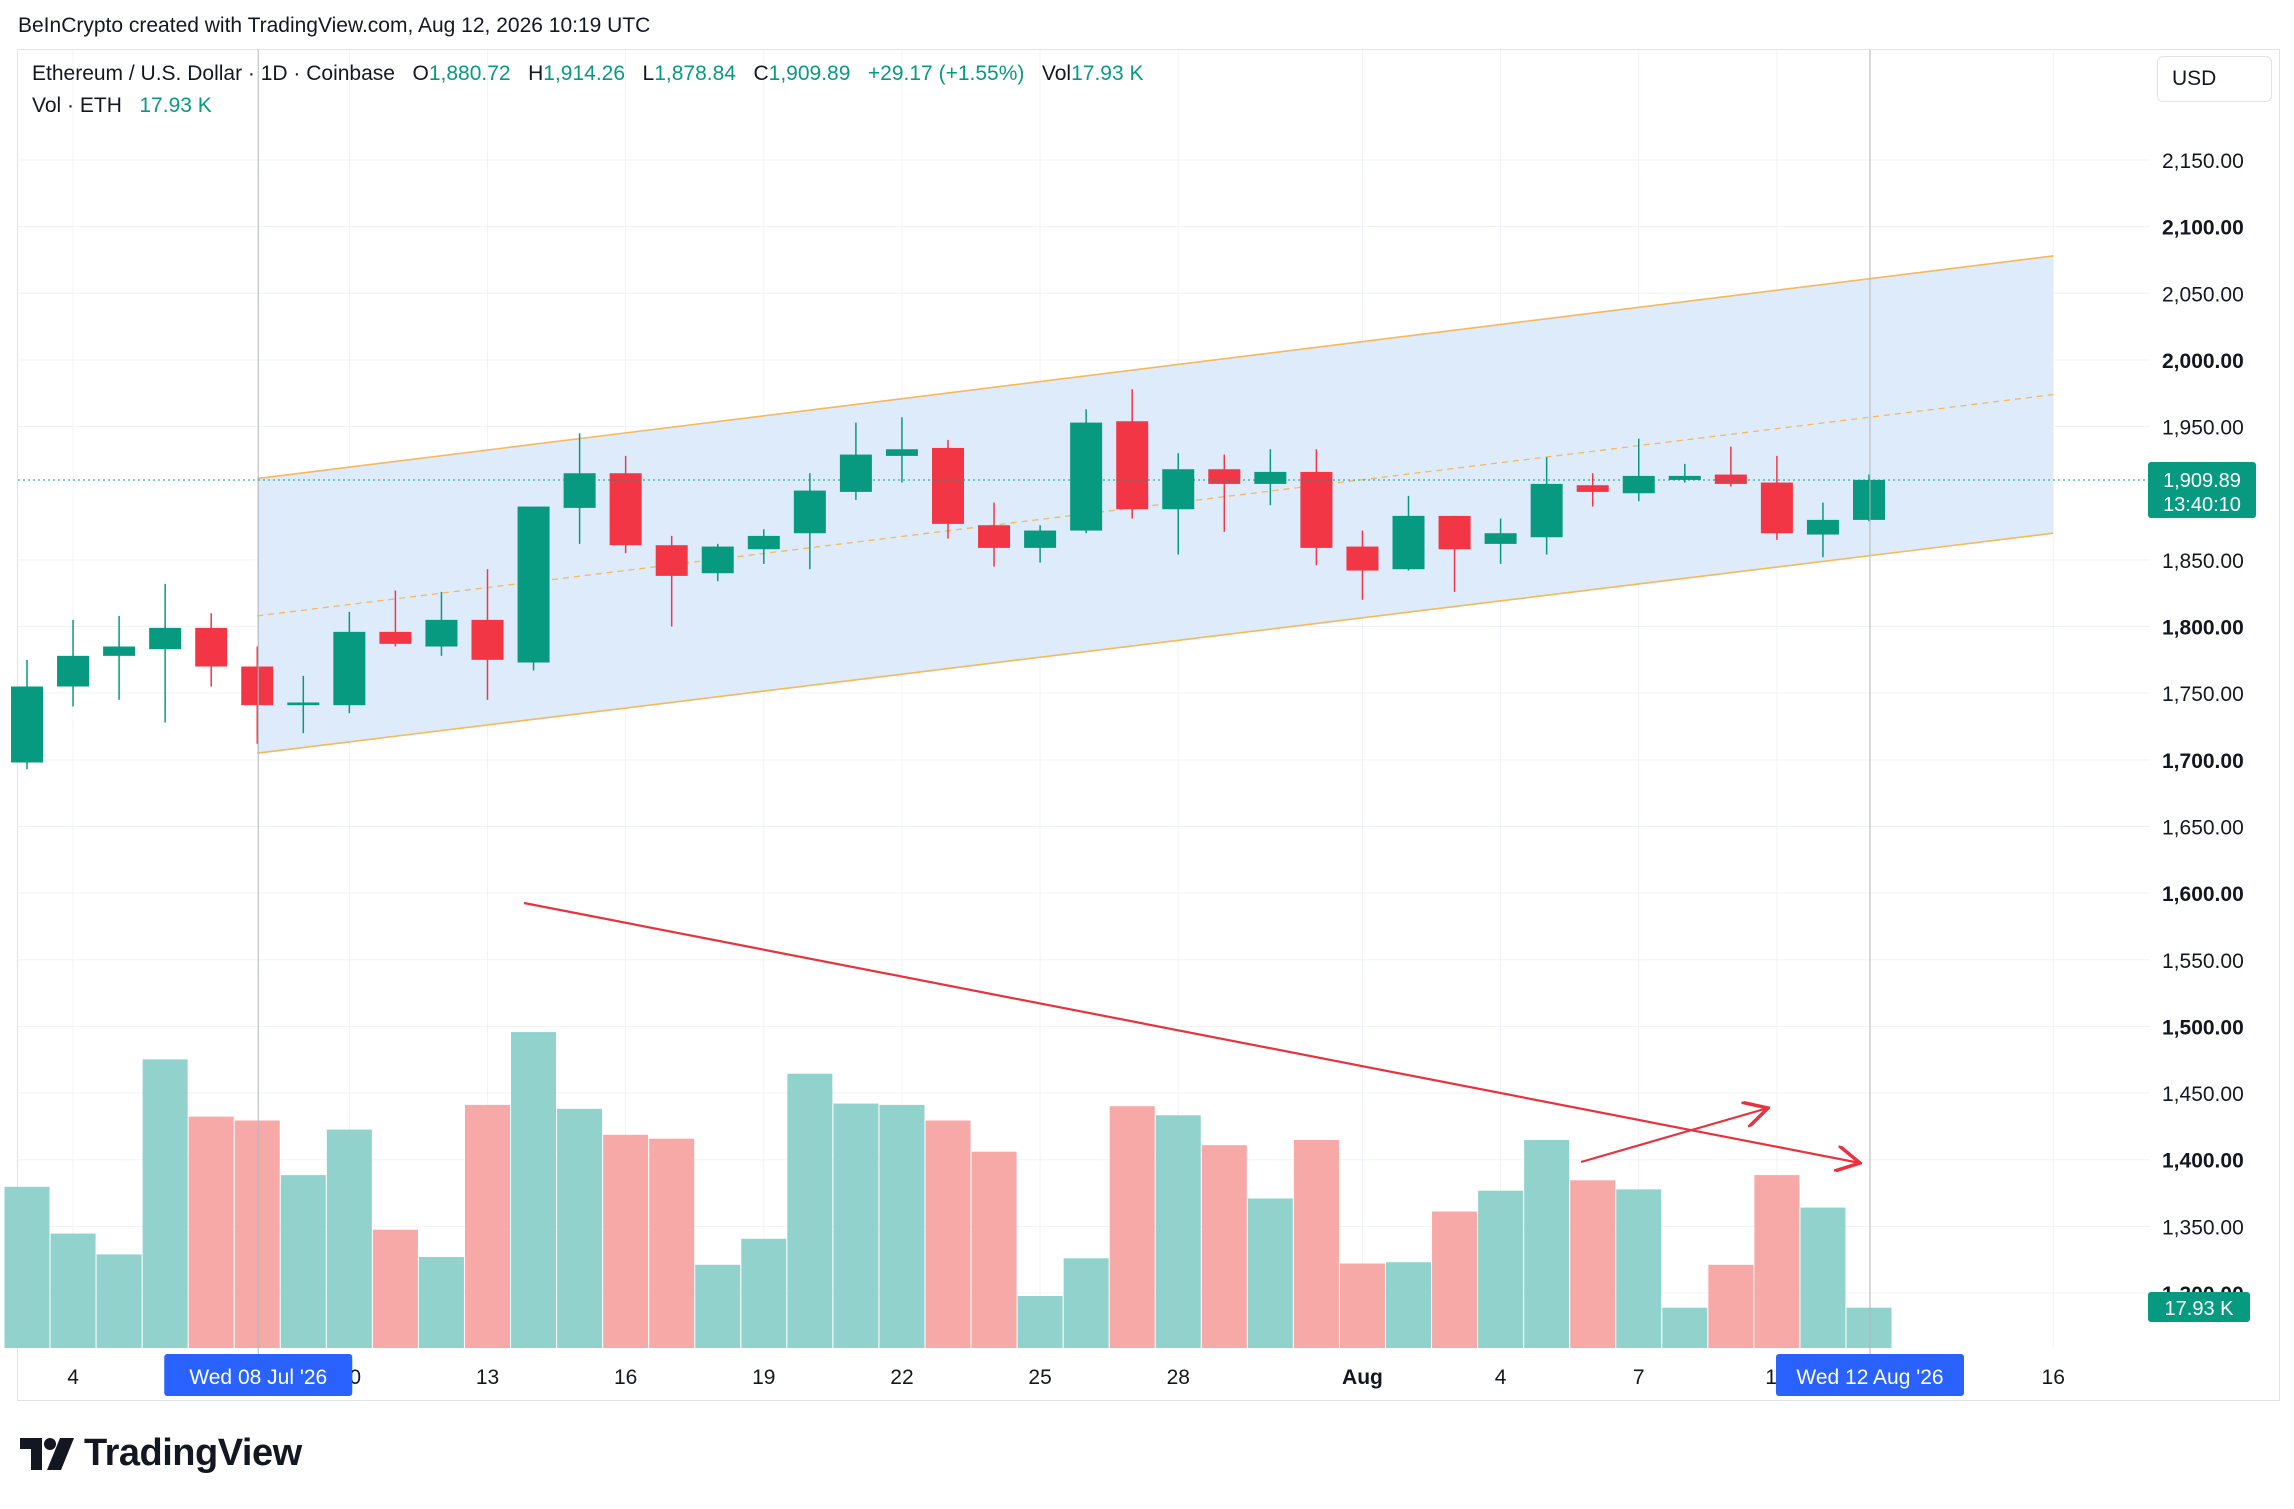  Describe the element at coordinates (2203, 628) in the screenshot. I see `price-tick-label: 1,800.00` at that location.